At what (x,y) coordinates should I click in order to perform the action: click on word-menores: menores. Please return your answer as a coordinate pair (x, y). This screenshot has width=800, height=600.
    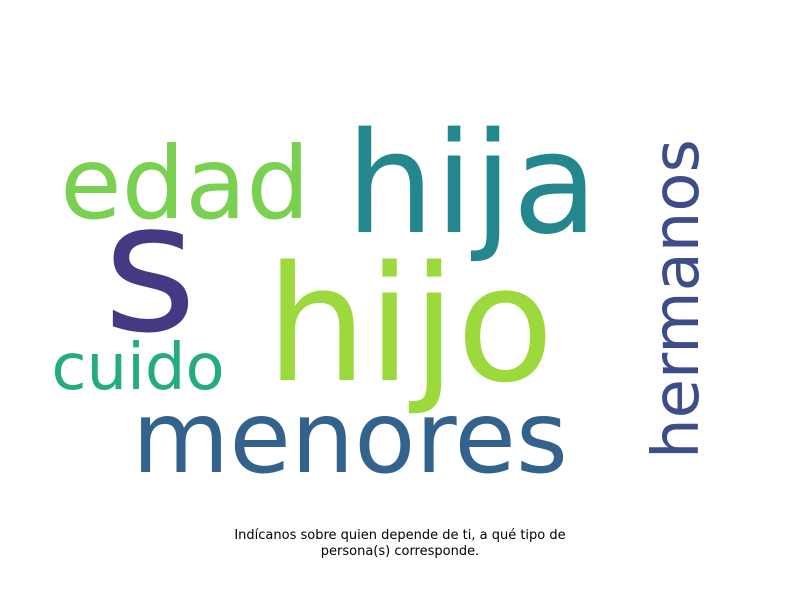
    Looking at the image, I should click on (350, 437).